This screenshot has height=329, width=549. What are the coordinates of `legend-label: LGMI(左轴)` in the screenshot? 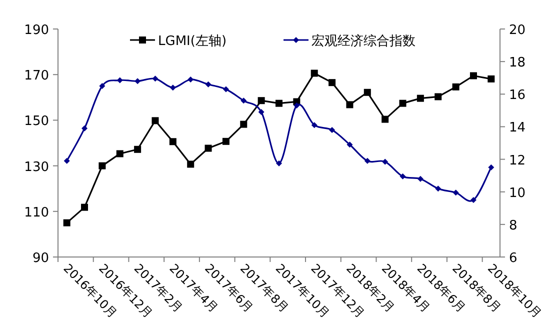 It's located at (192, 41).